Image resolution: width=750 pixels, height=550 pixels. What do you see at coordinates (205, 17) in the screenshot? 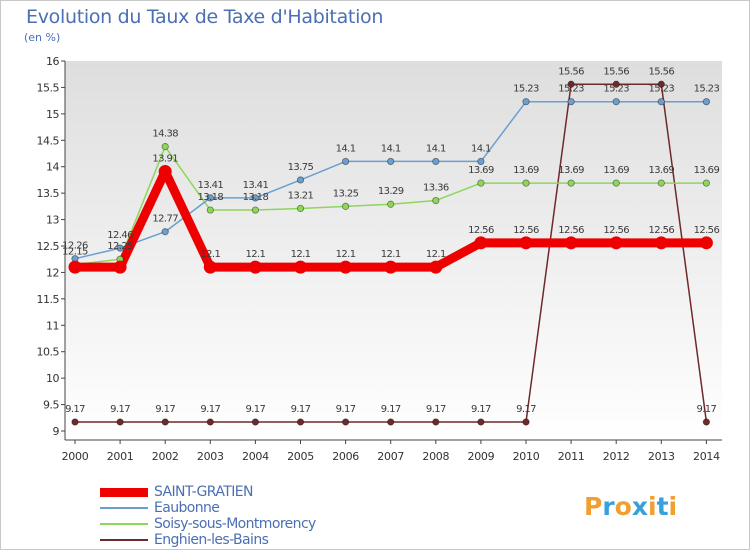
I see `chart-title: Evolution du Taux de Taxe d'Habitation` at bounding box center [205, 17].